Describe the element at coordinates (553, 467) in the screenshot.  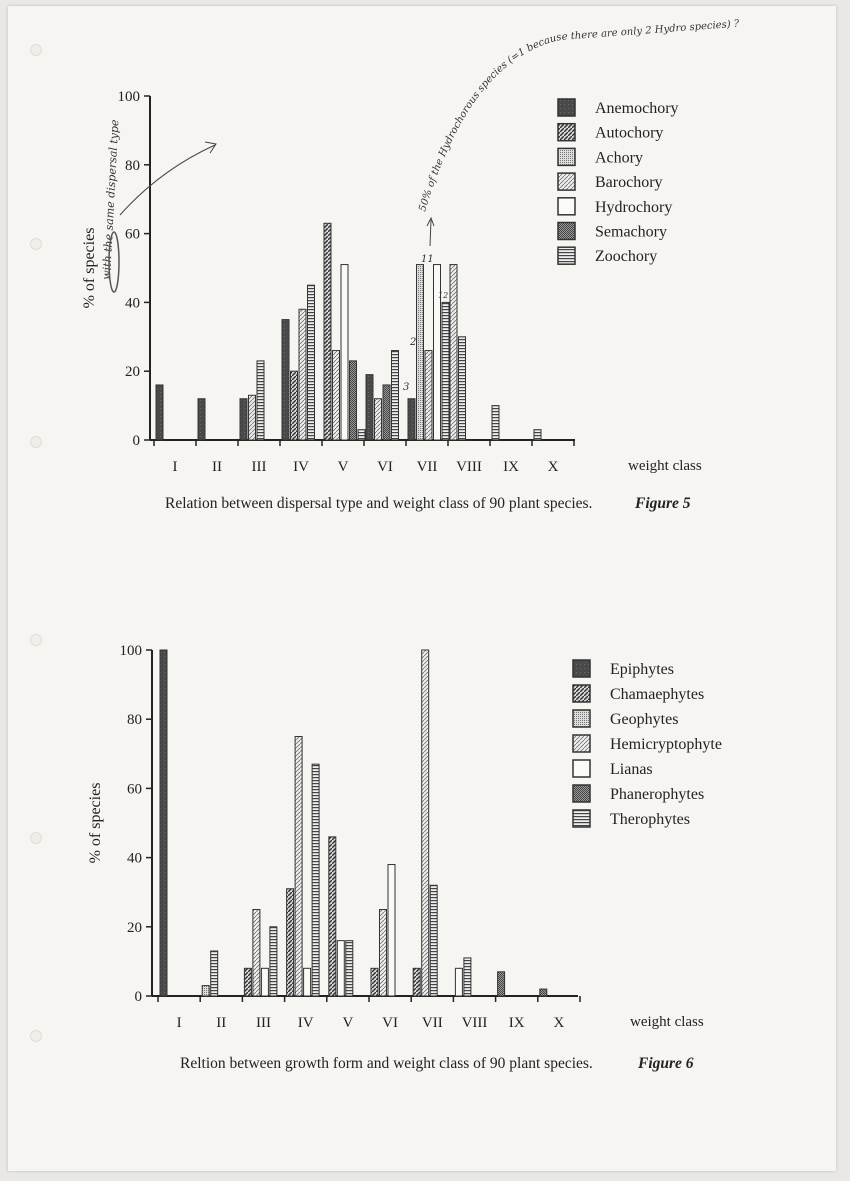
I see `x-tick-label: X` at that location.